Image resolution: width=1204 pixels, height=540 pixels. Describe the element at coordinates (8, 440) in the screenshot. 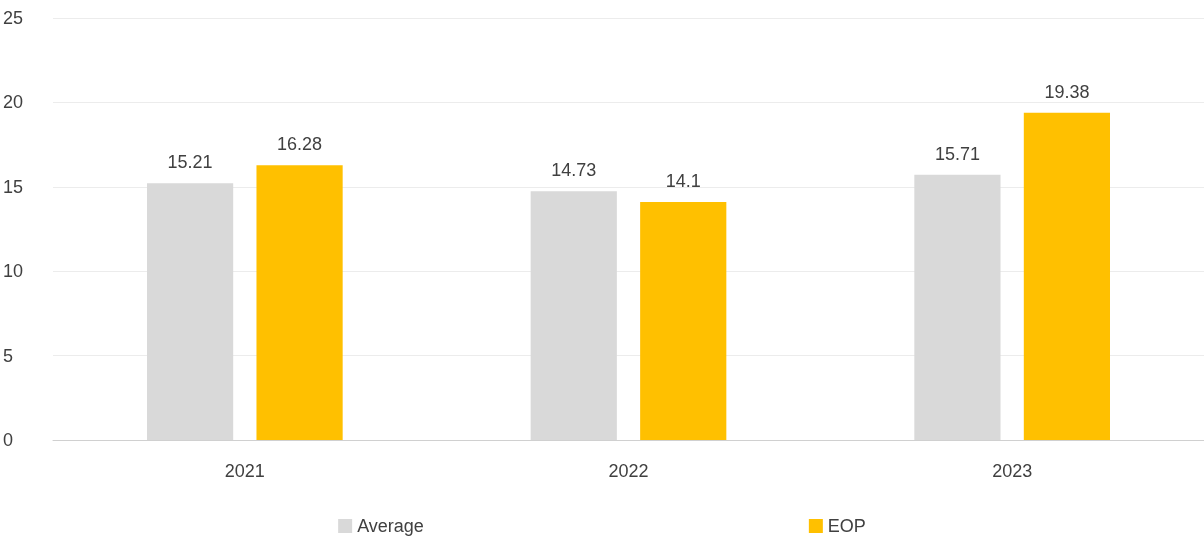

I see `y-tick-label: 0` at that location.